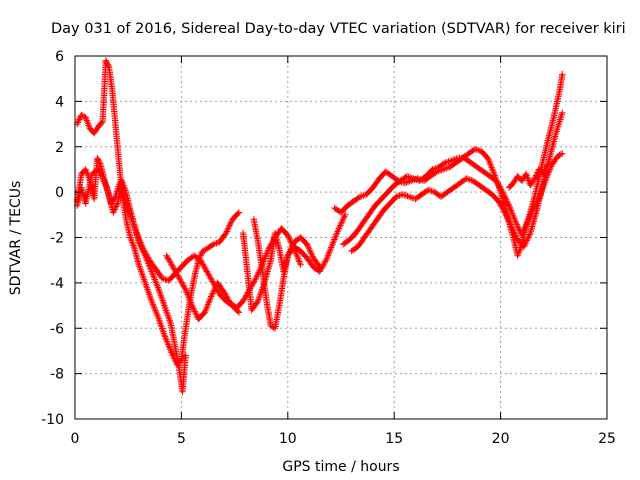 The width and height of the screenshot is (640, 480). I want to click on y-tick-label: 2, so click(59, 148).